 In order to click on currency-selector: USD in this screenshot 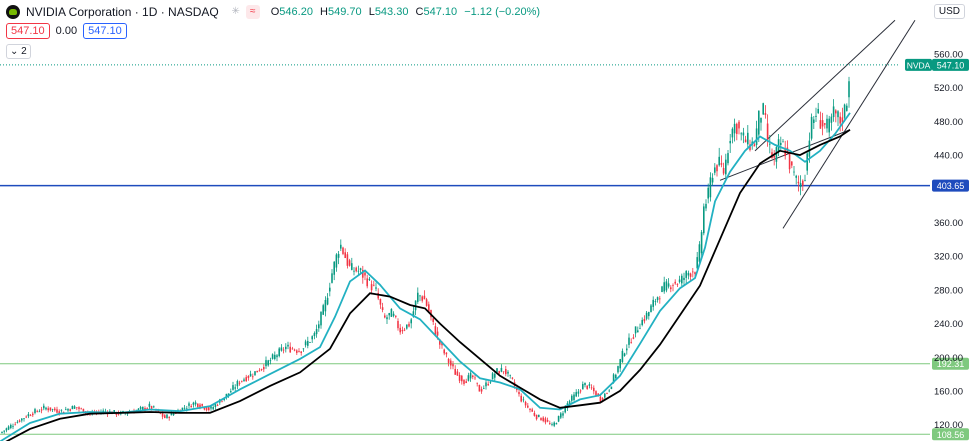, I will do `click(949, 11)`.